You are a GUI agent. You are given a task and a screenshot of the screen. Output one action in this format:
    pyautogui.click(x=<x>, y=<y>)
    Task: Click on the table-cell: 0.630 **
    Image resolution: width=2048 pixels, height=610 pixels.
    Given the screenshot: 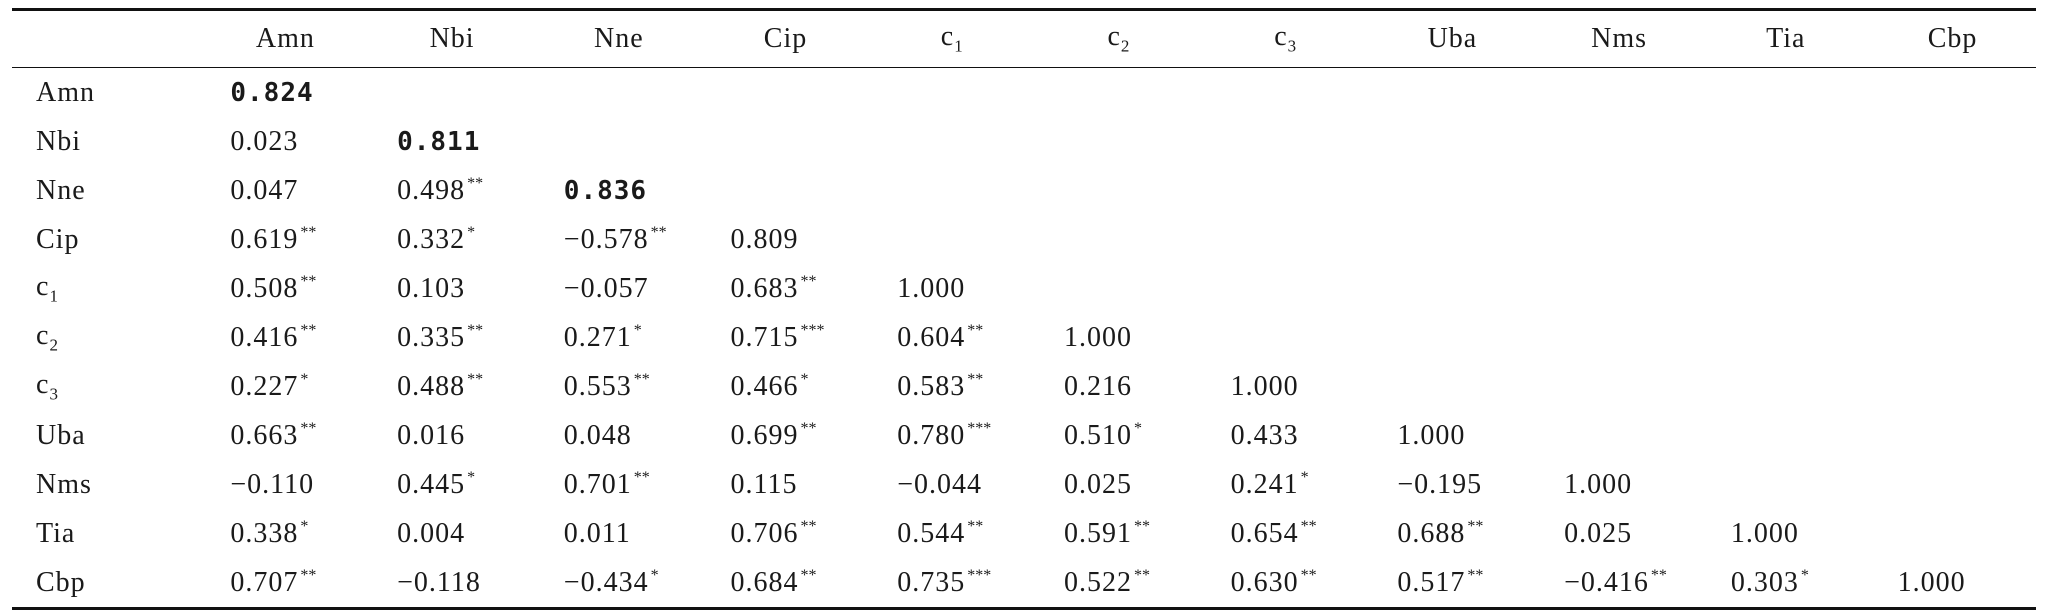 What is the action you would take?
    pyautogui.click(x=1285, y=583)
    